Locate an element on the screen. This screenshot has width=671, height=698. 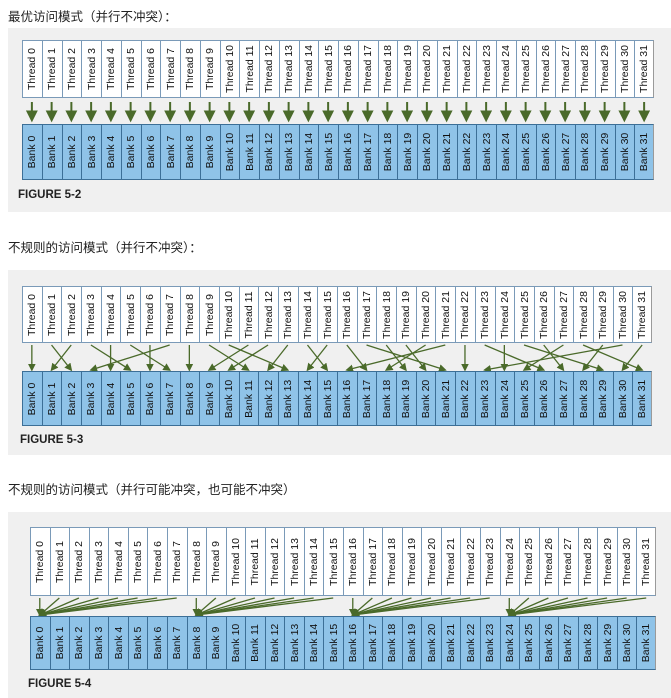
bank-label: Bank 27 is located at coordinates (565, 152).